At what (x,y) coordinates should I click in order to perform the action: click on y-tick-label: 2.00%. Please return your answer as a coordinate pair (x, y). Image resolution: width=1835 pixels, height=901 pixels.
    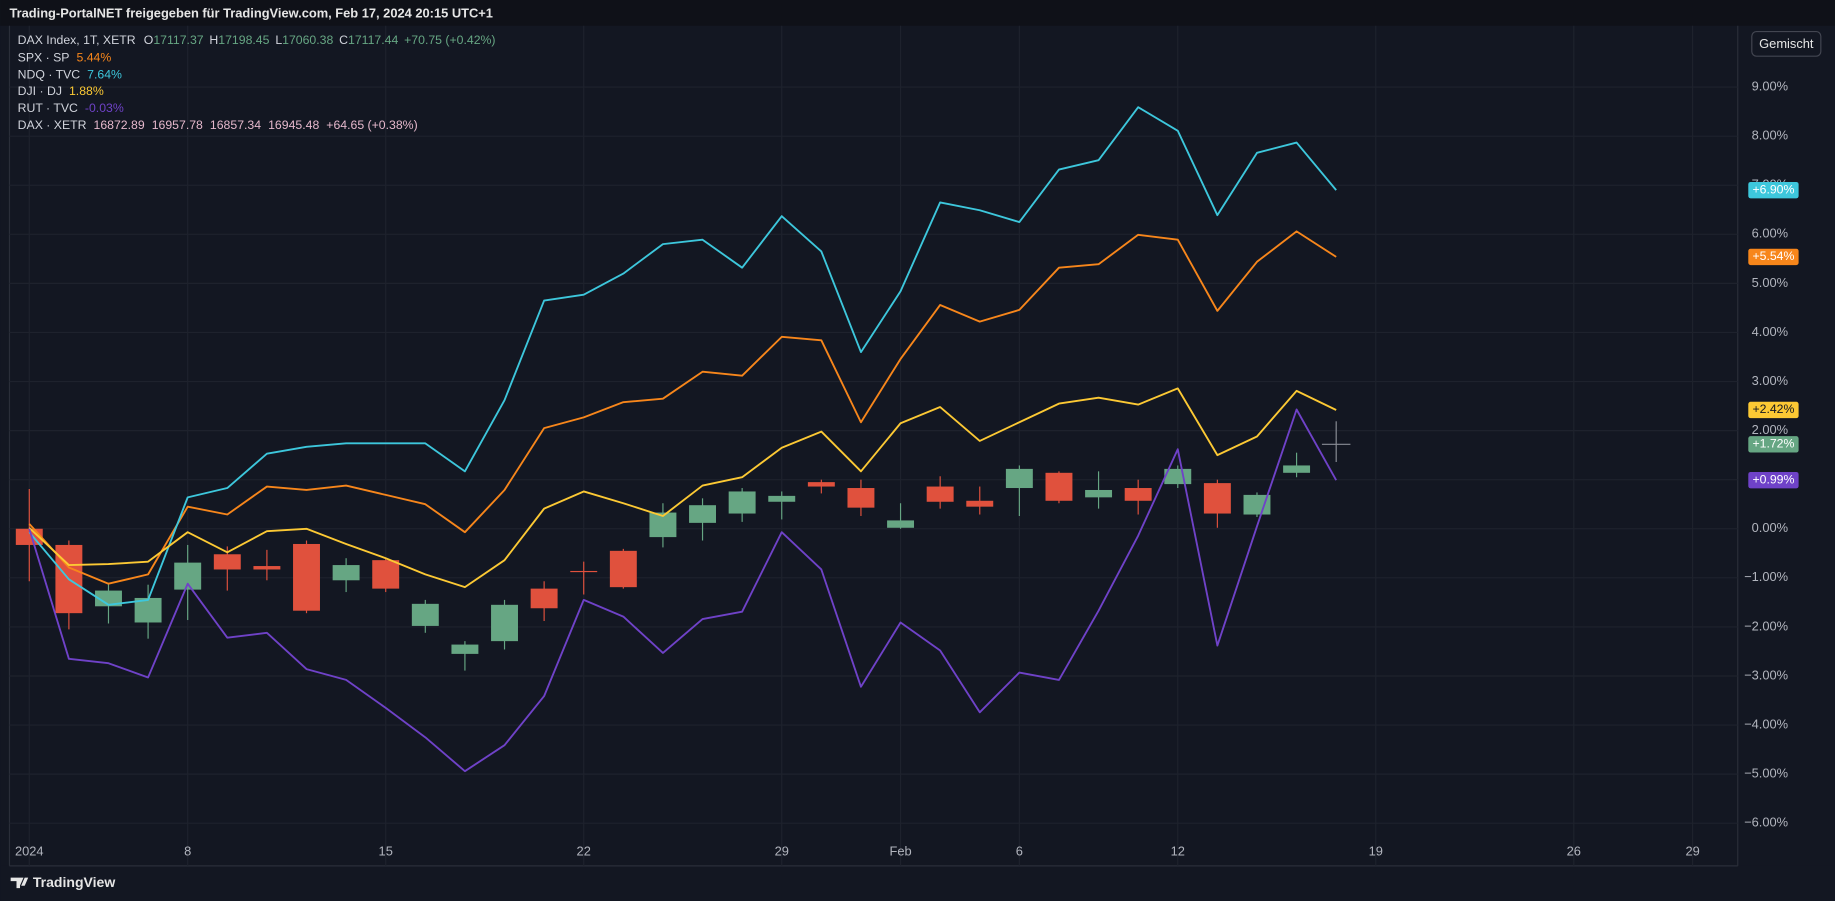
    Looking at the image, I should click on (1770, 429).